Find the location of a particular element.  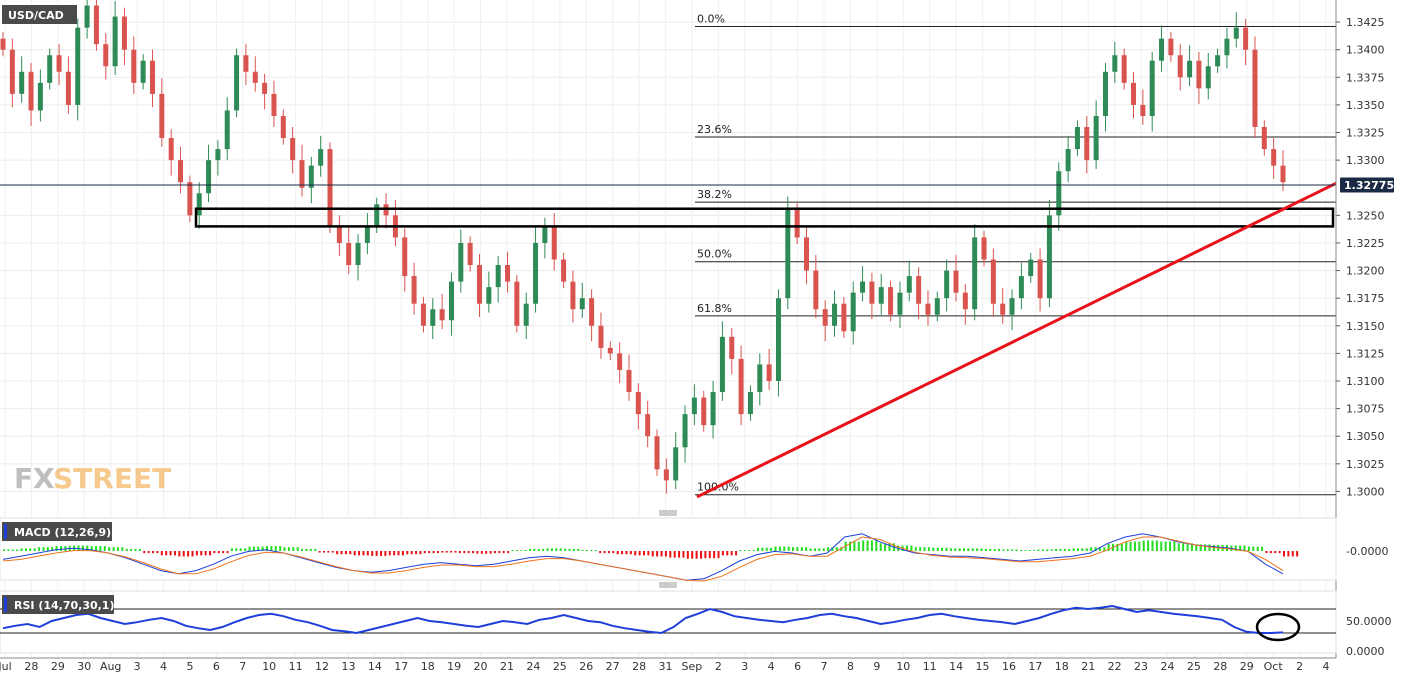

date-tick-label: 16 is located at coordinates (1009, 666).